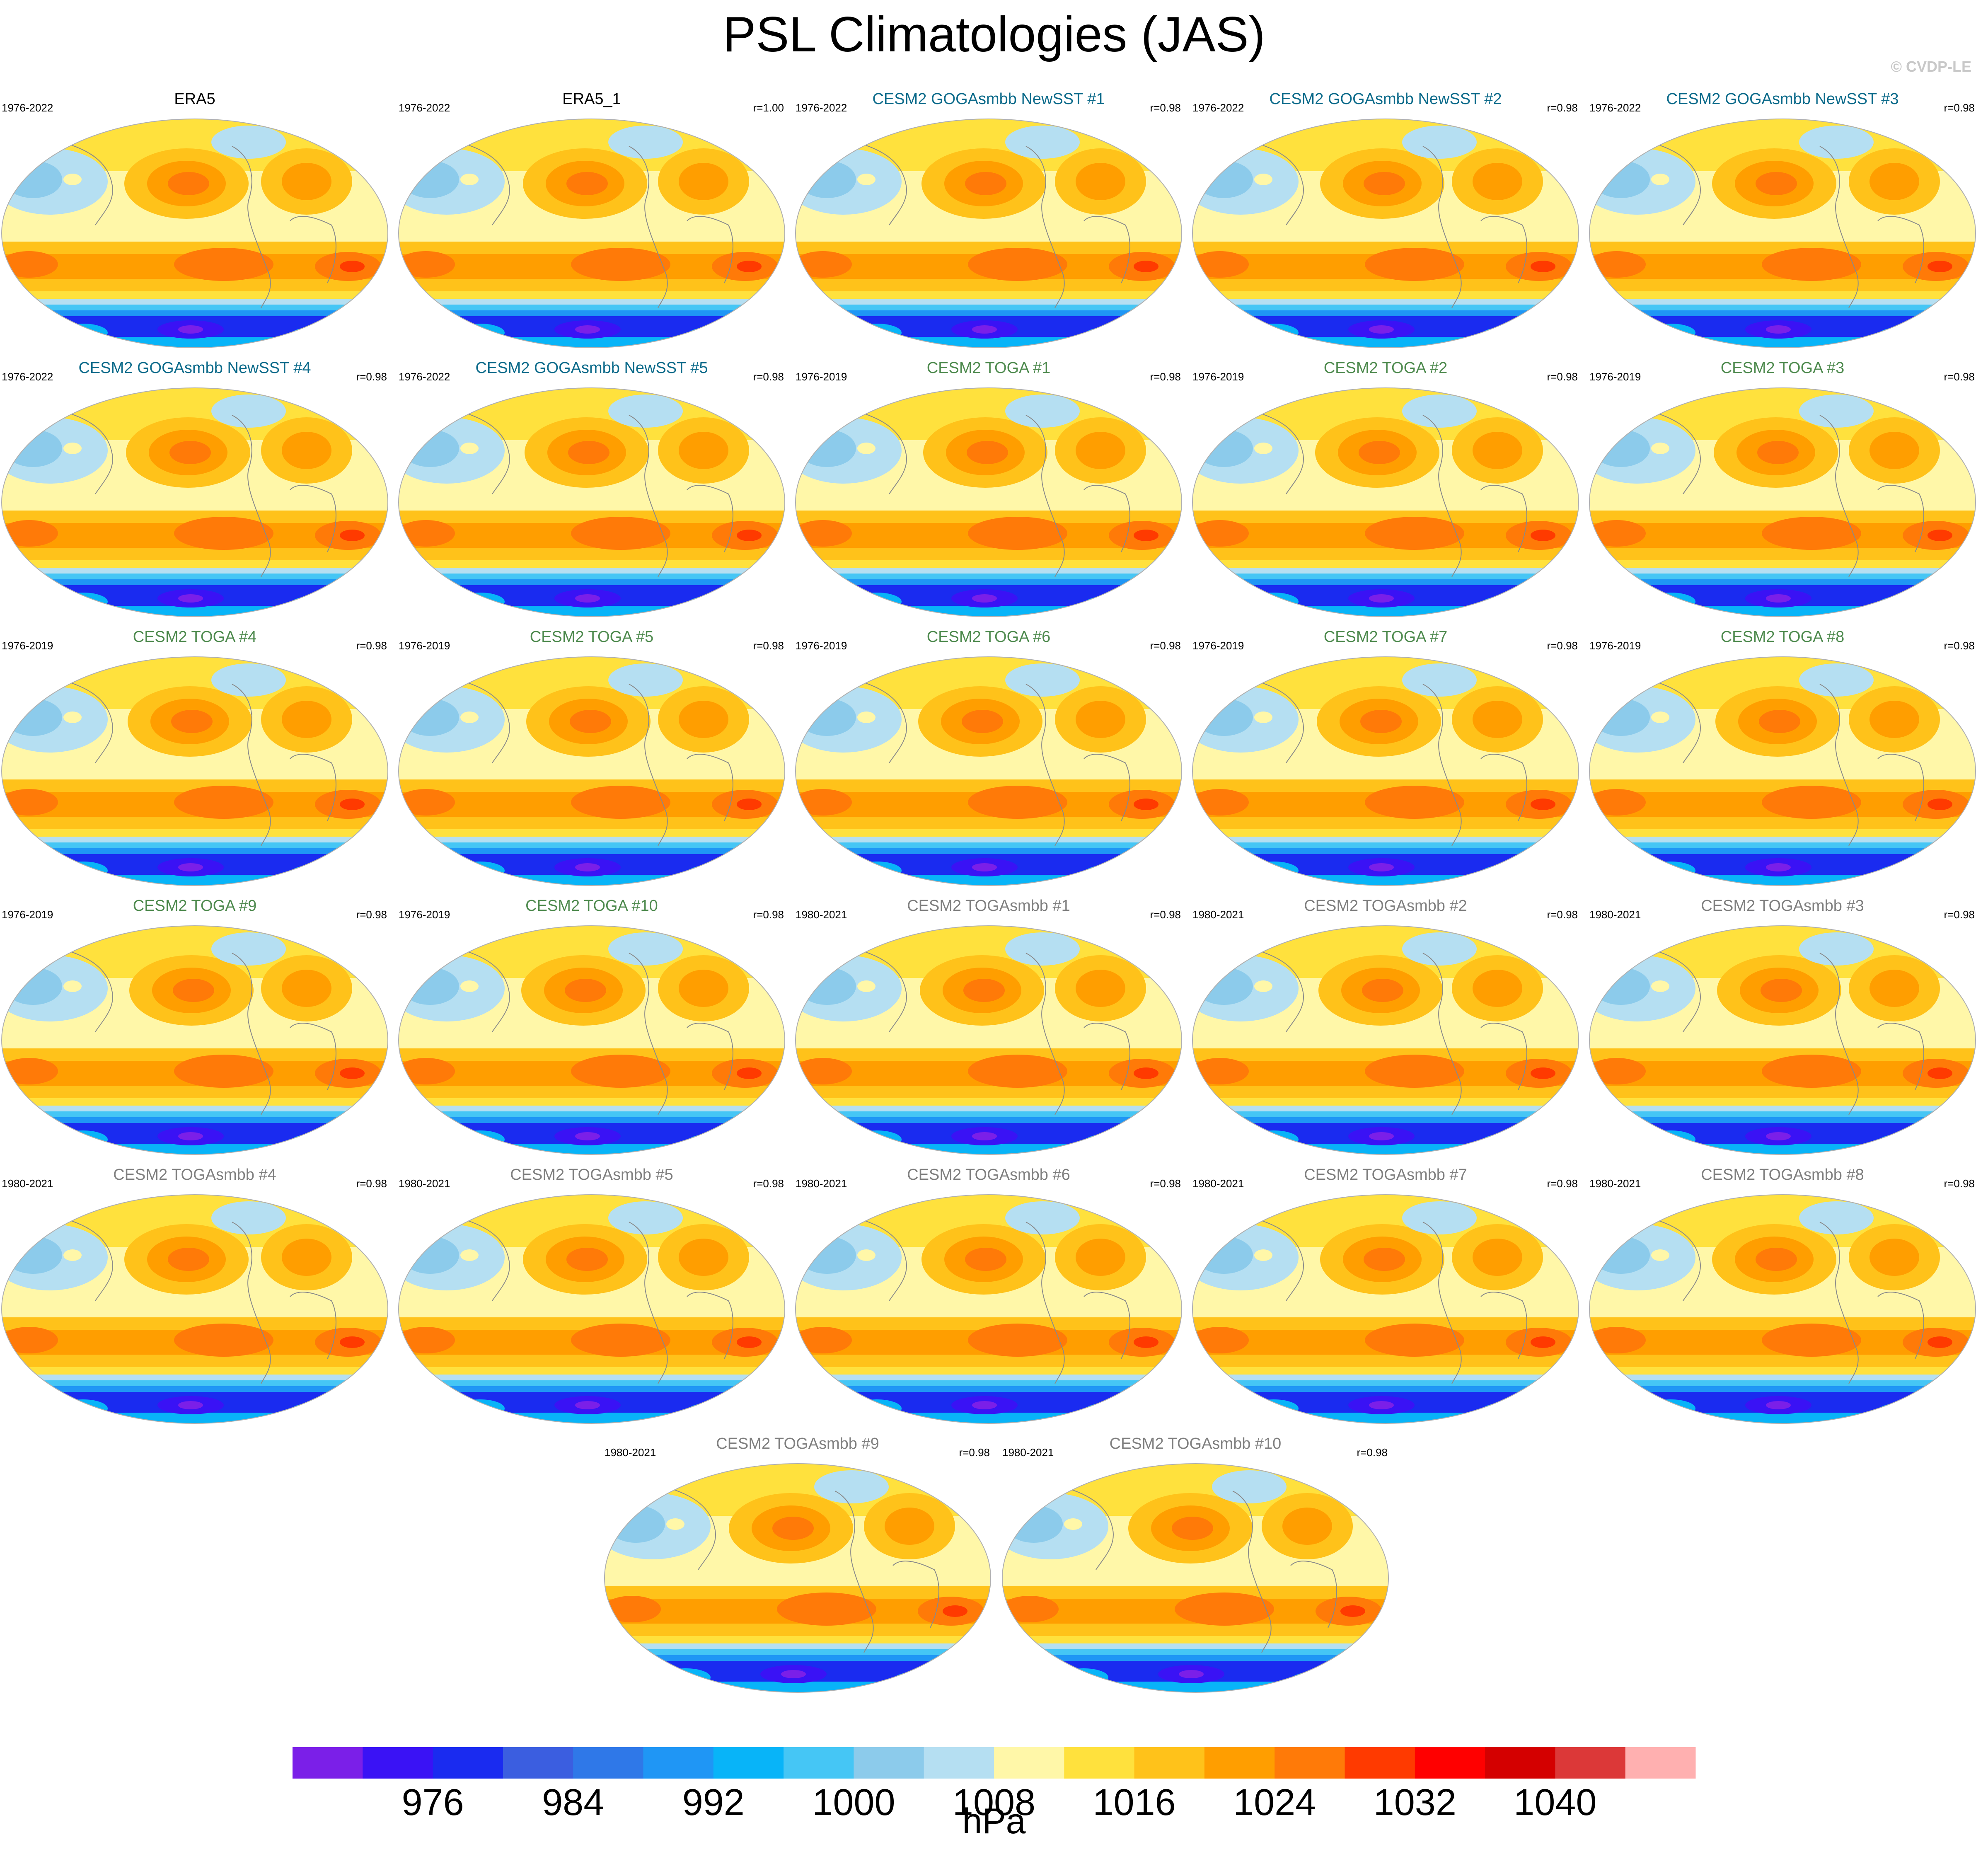 This screenshot has height=1866, width=1988. I want to click on map-panel: CESM2 TOGAsmbb #4 1980-2021 r=0.98, so click(194, 1295).